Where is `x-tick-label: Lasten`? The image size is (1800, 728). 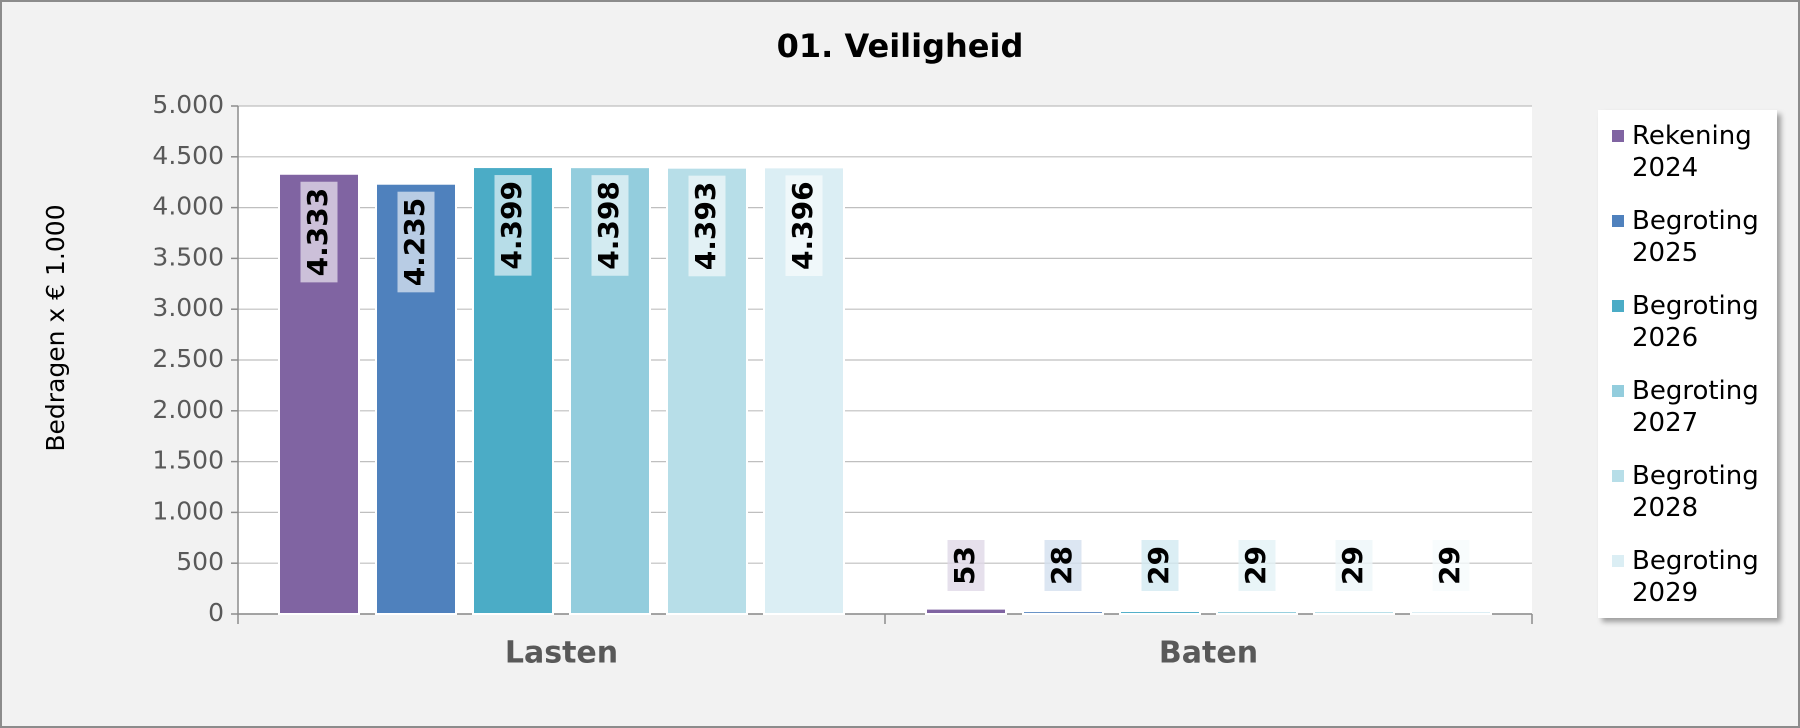 x-tick-label: Lasten is located at coordinates (561, 653).